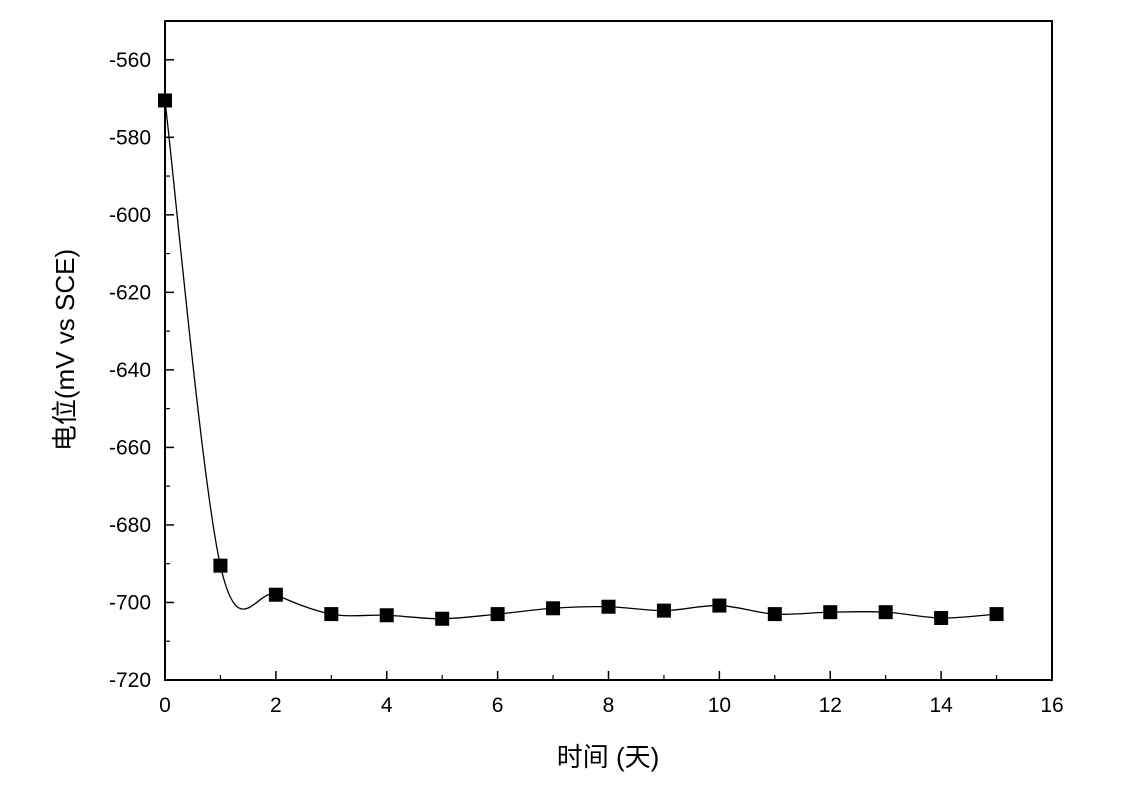 This screenshot has height=785, width=1127. I want to click on x-tick-label: 12, so click(830, 705).